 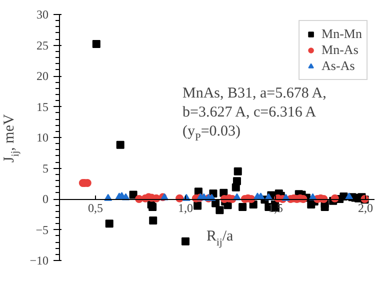 I want to click on annotation: b=3.627 A, c=6.316 A, so click(x=249, y=112).